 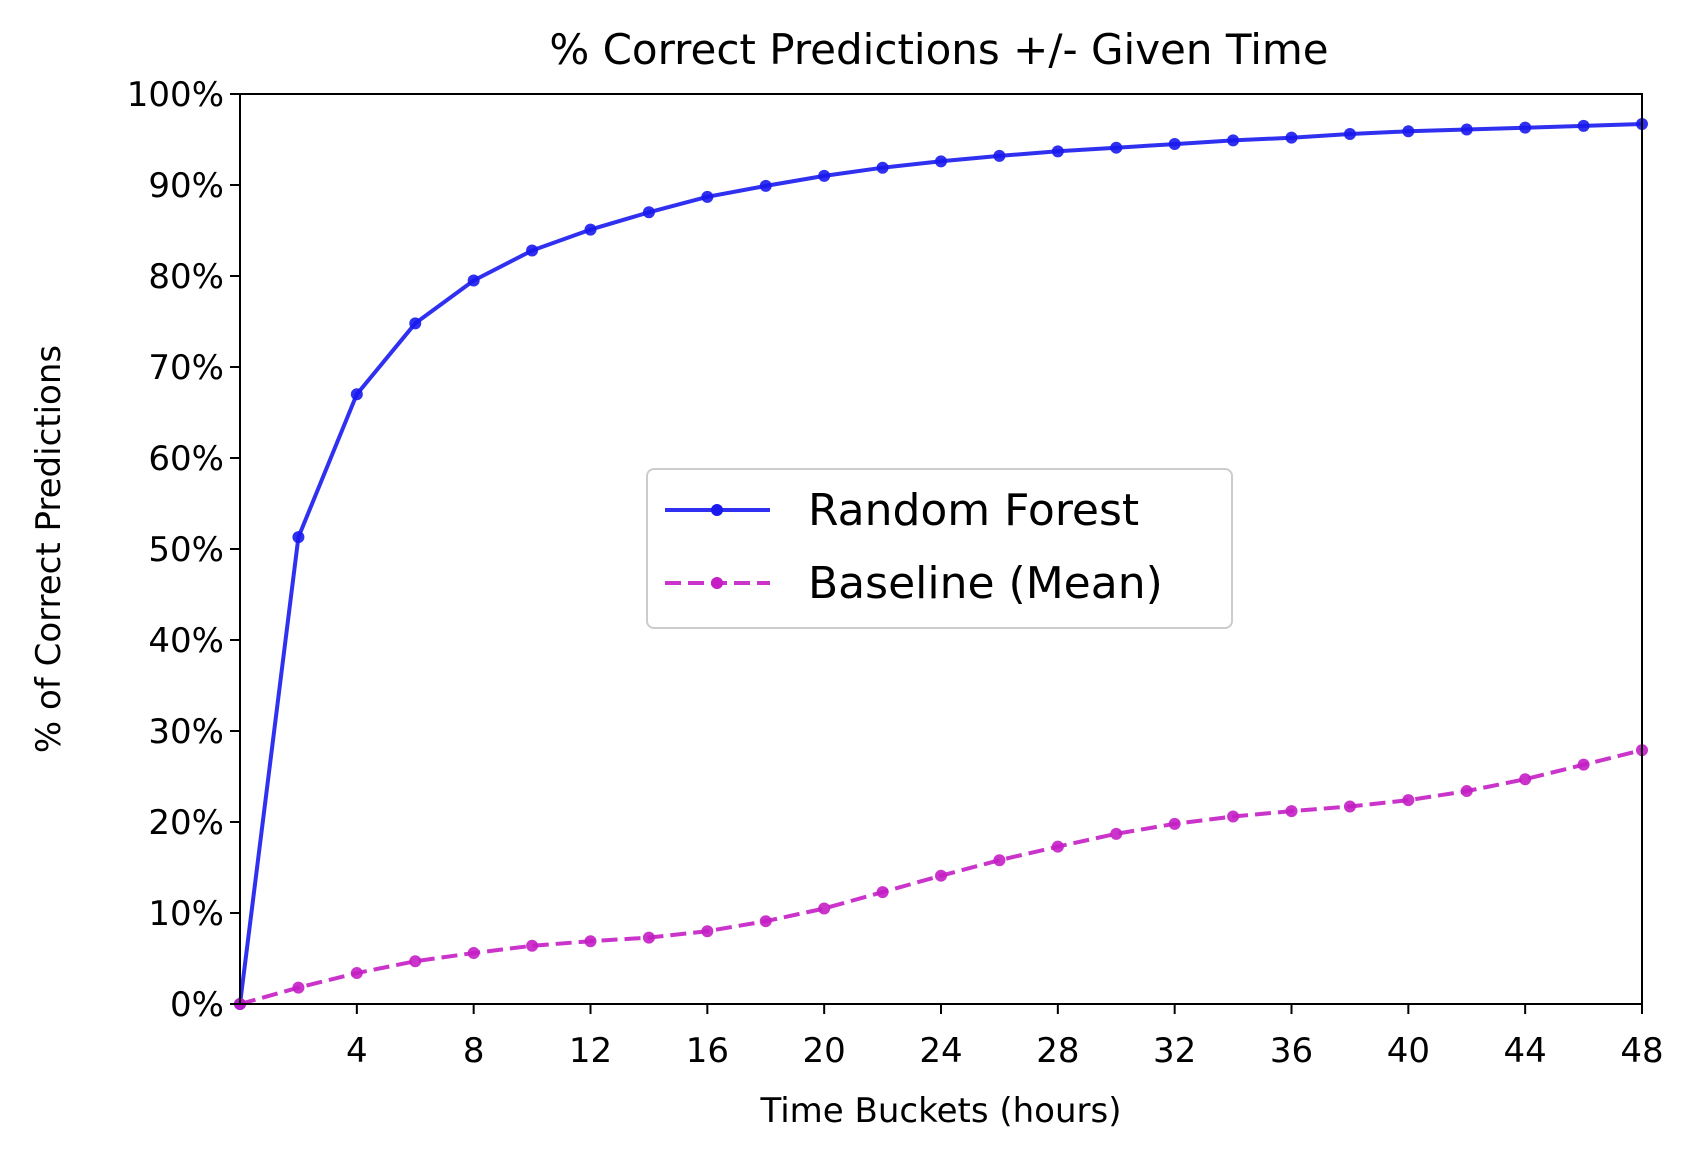 I want to click on y-tick-label: 70%, so click(x=186, y=368).